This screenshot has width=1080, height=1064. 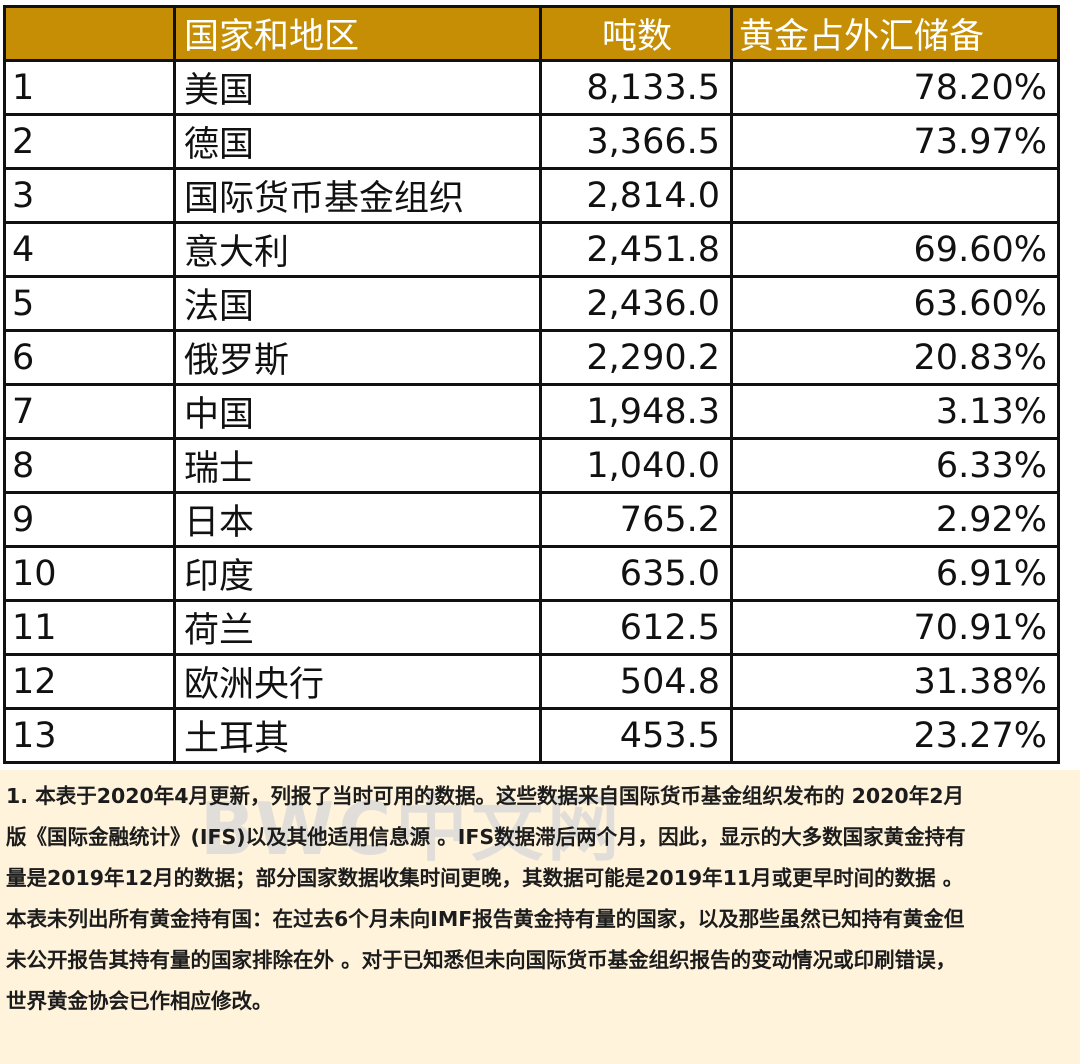 What do you see at coordinates (895, 519) in the screenshot?
I see `cell-gold-share: 2.92%` at bounding box center [895, 519].